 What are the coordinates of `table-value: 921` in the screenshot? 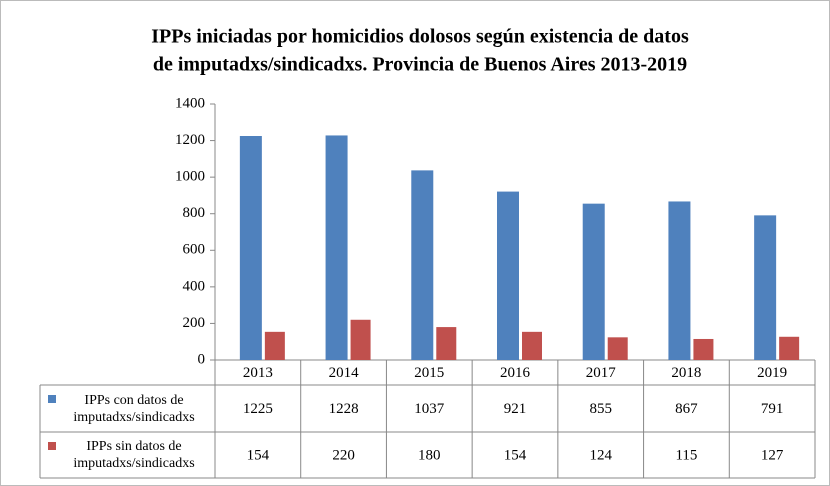 It's located at (515, 409).